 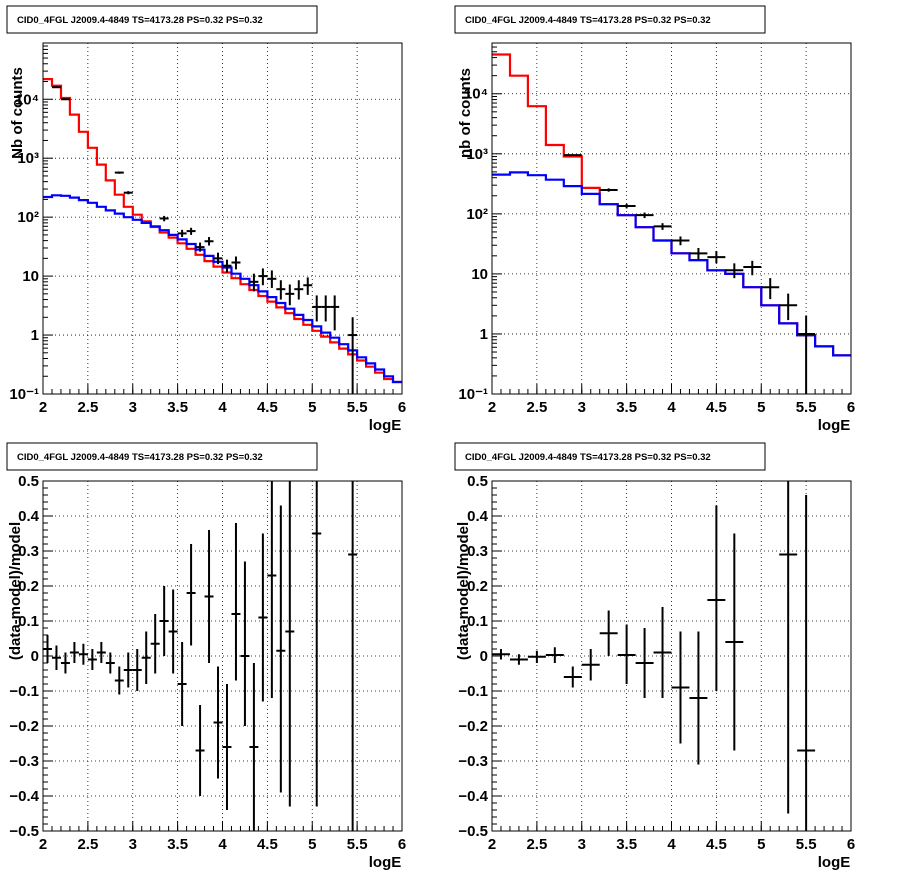 I want to click on y-tick-label: −0.4, so click(x=24, y=796).